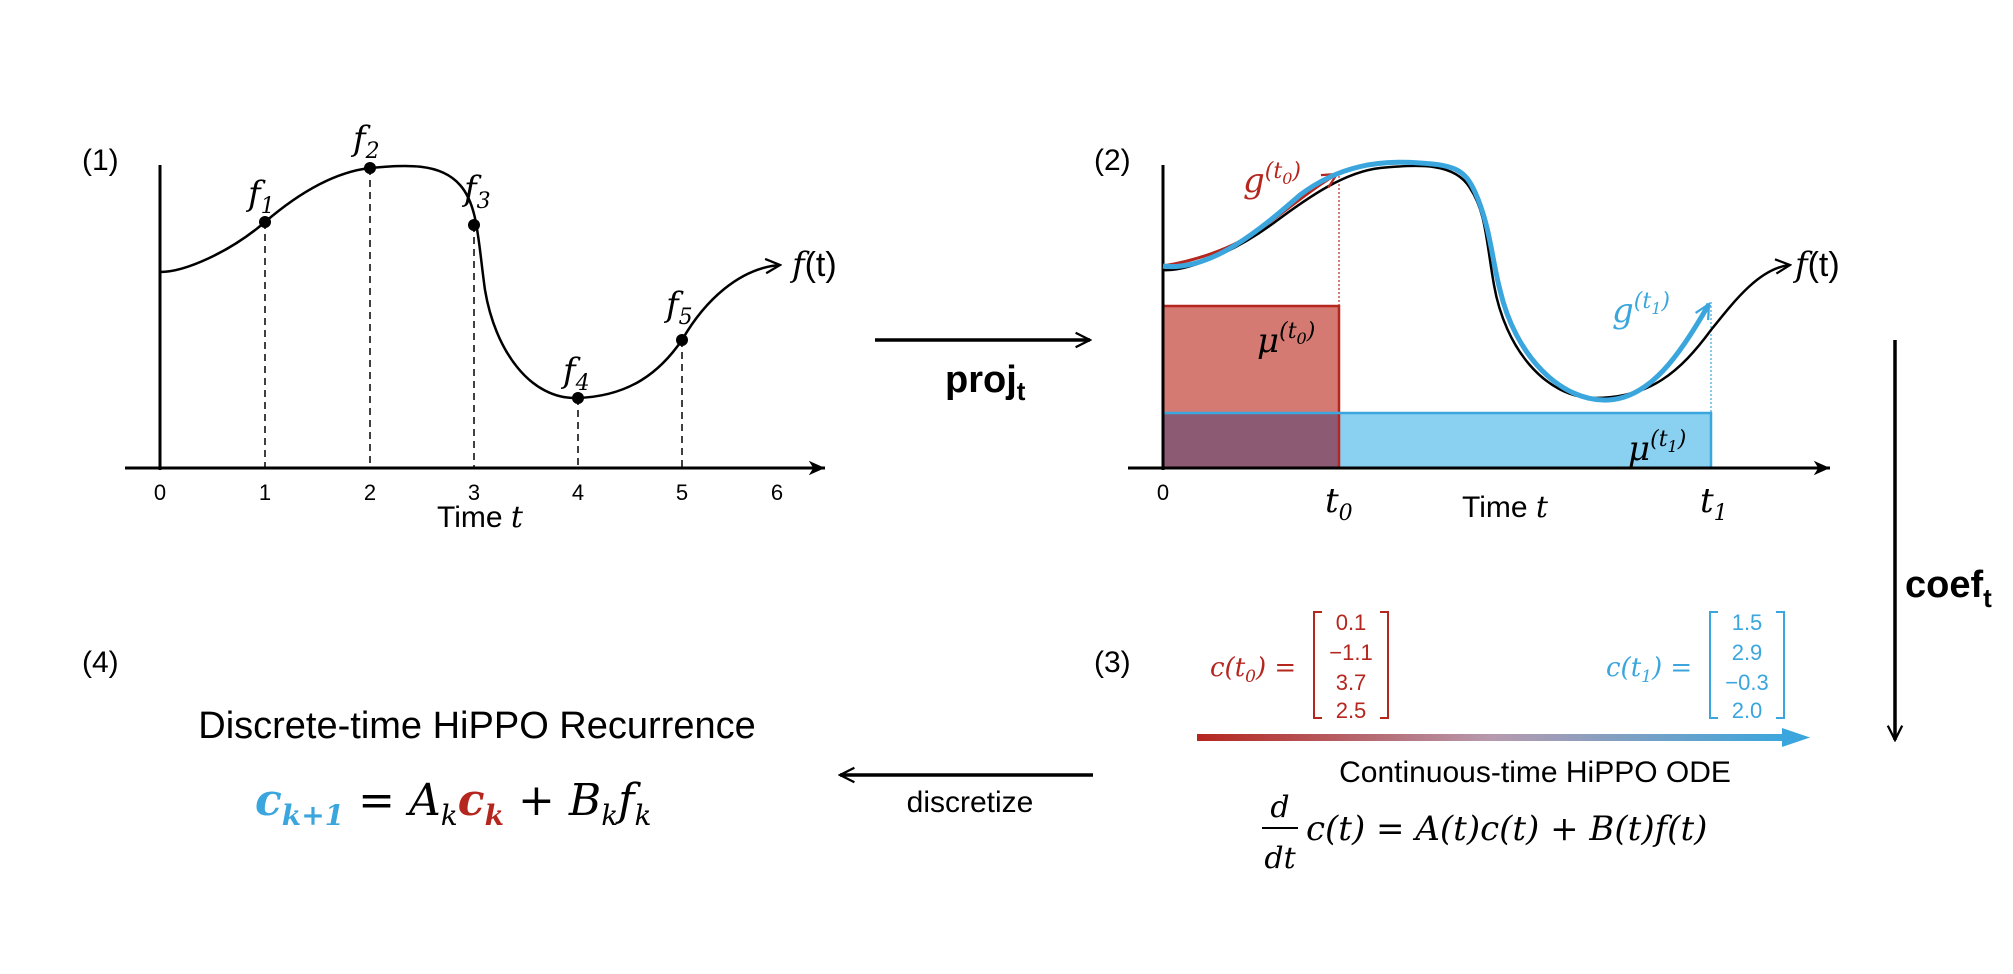  I want to click on gradient-time-arrow-head, so click(1796, 737).